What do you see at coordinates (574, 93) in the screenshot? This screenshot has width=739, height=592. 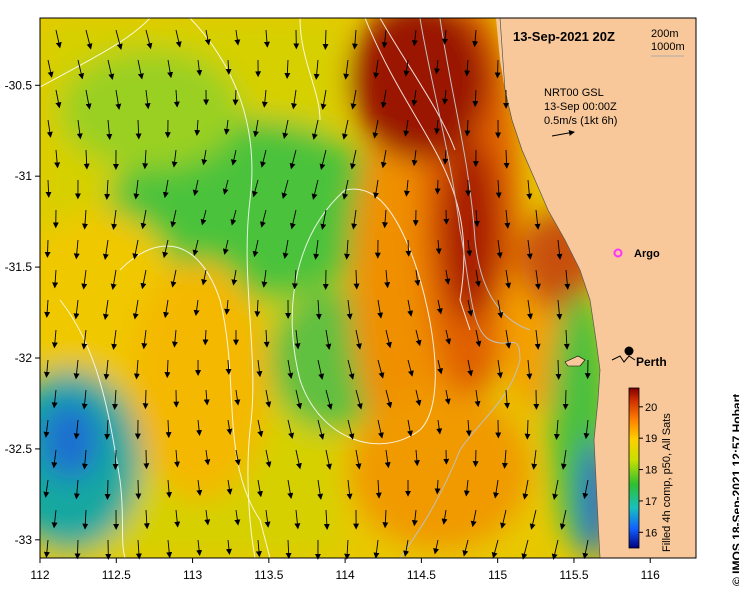 I see `model-label: NRT00 GSL` at bounding box center [574, 93].